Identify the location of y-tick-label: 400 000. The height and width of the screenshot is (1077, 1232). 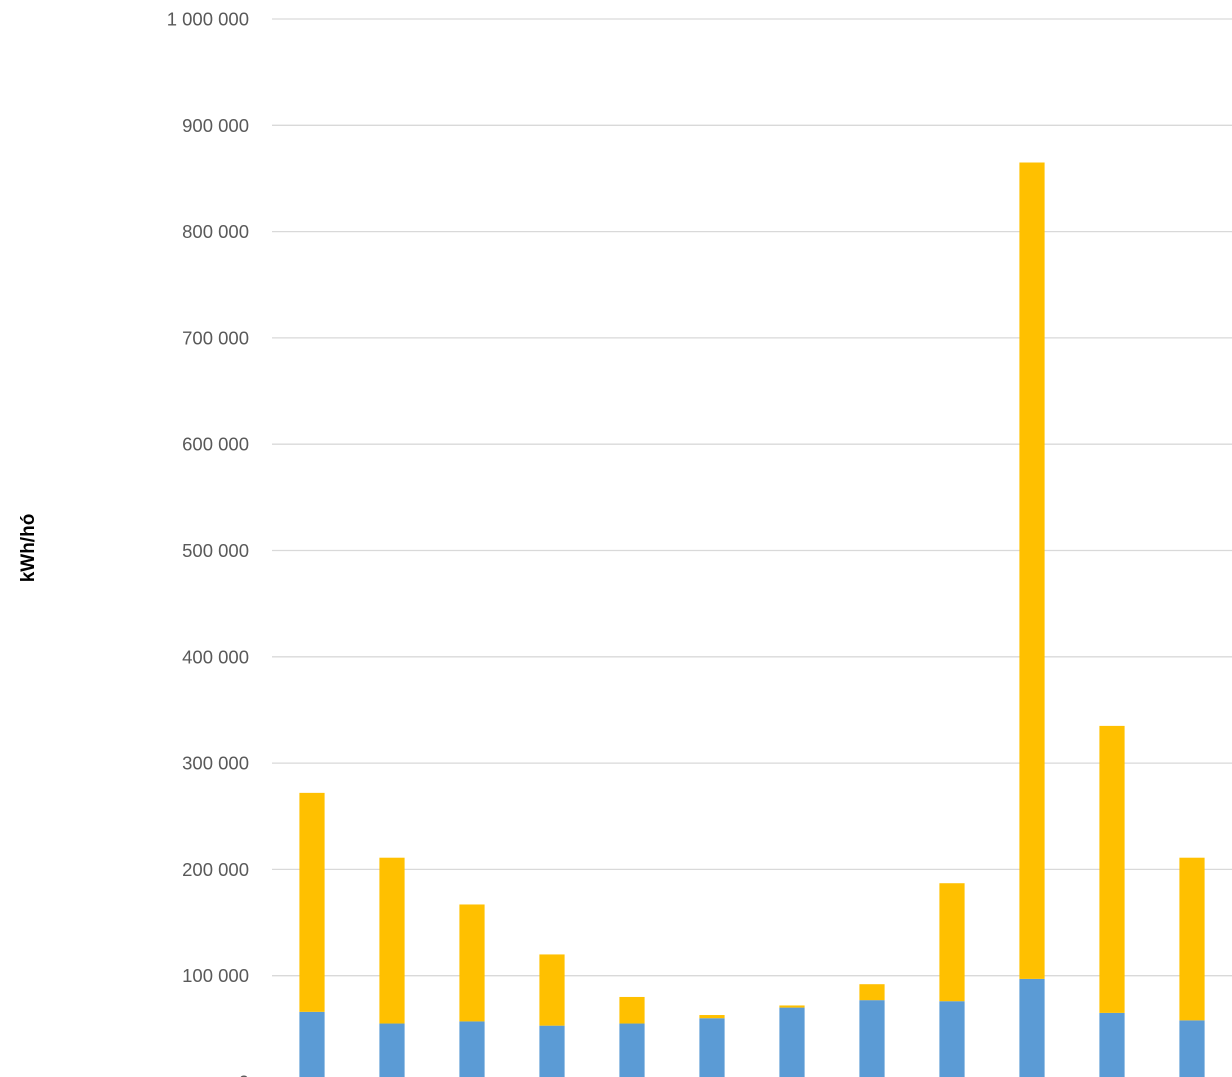
(215, 656).